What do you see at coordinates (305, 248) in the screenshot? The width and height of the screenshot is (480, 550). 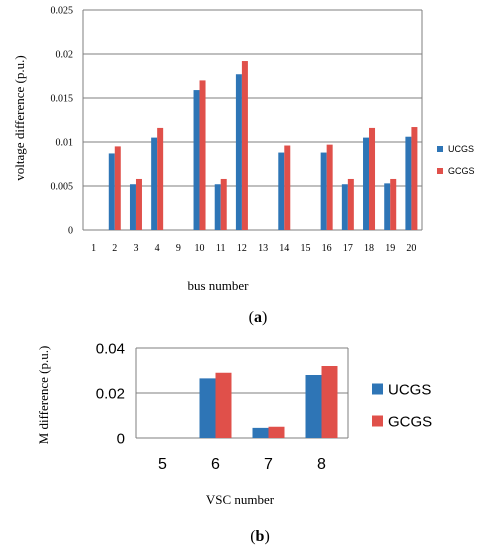 I see `x-category-label: 15` at bounding box center [305, 248].